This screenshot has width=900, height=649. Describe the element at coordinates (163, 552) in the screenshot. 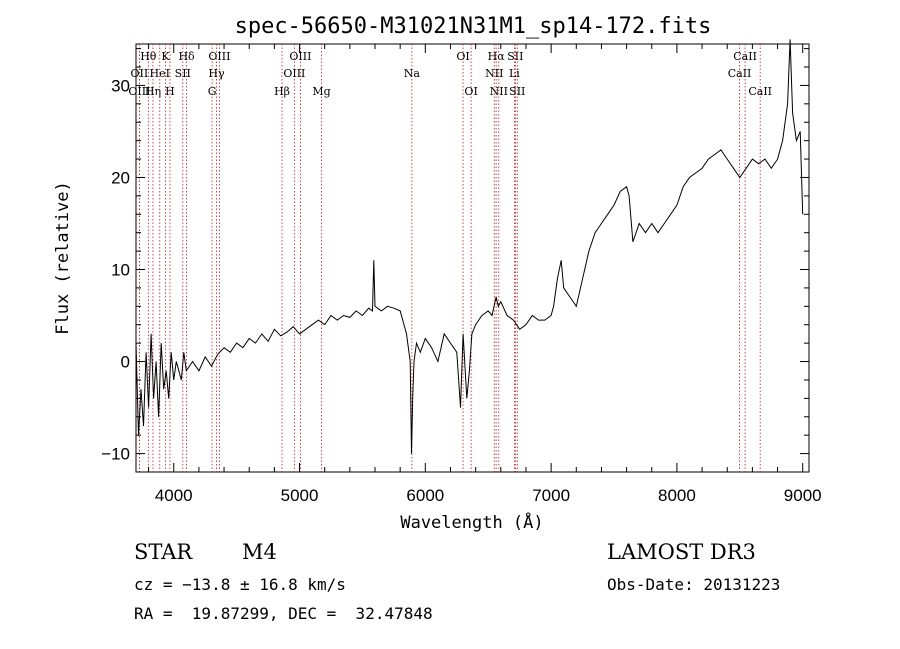

I see `class-label: STAR` at that location.